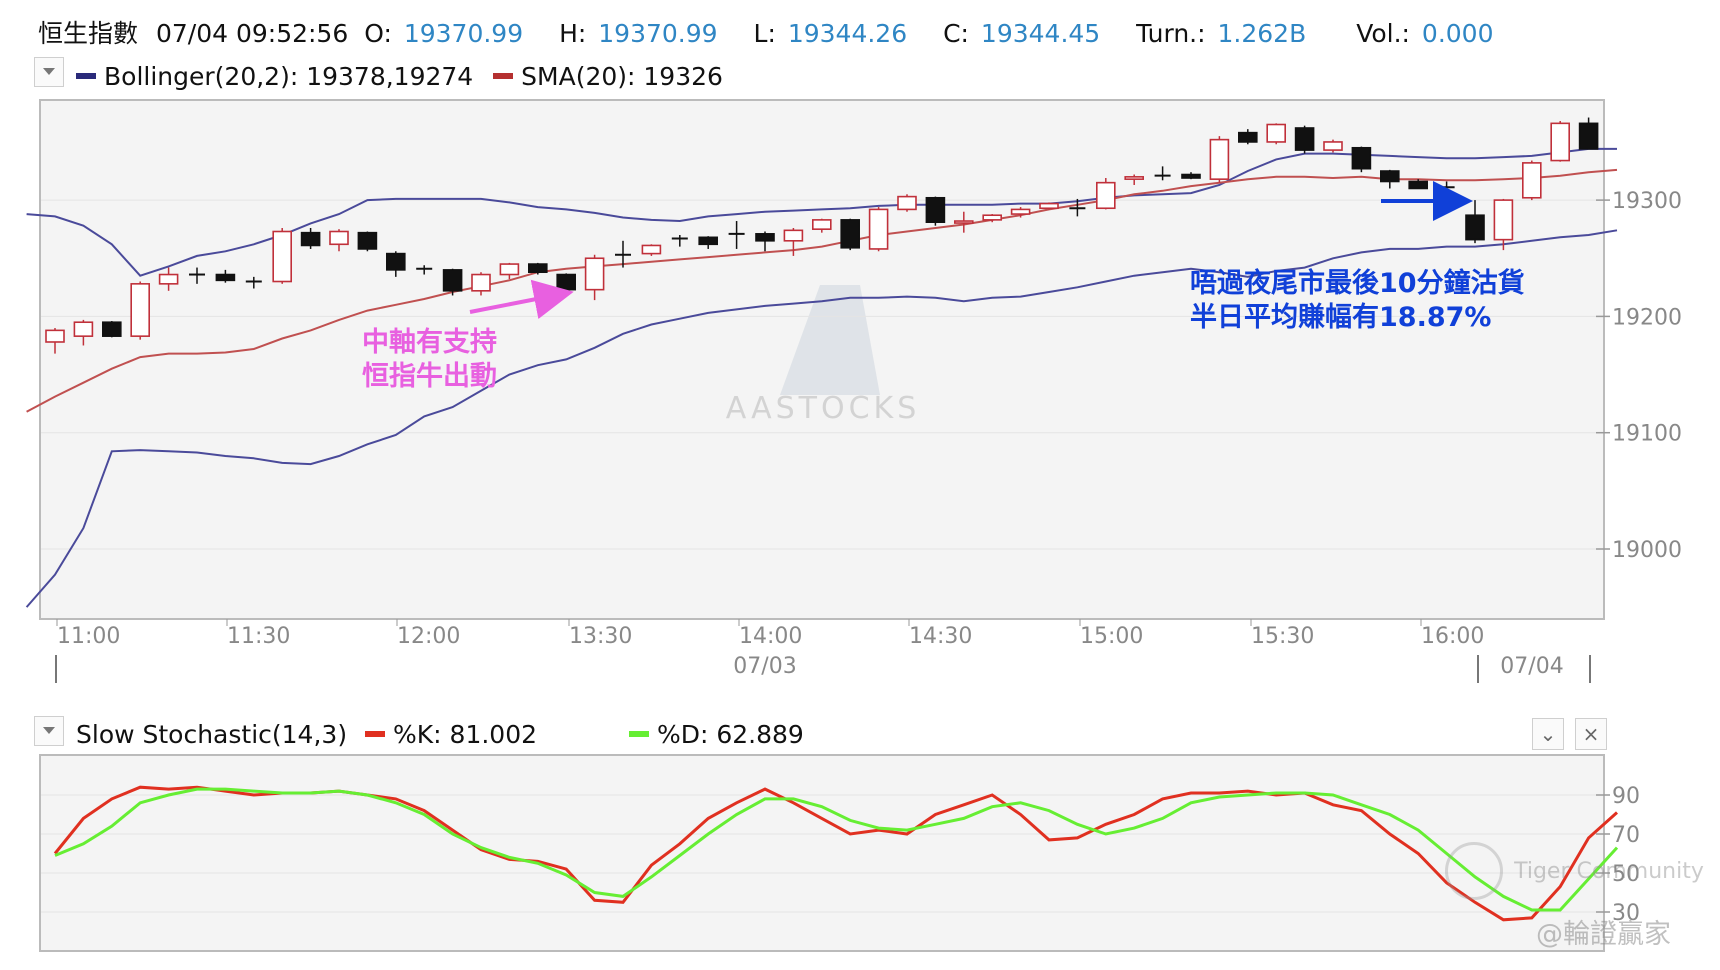 This screenshot has width=1720, height=970. I want to click on symbol-name: 恒生指數, so click(88, 33).